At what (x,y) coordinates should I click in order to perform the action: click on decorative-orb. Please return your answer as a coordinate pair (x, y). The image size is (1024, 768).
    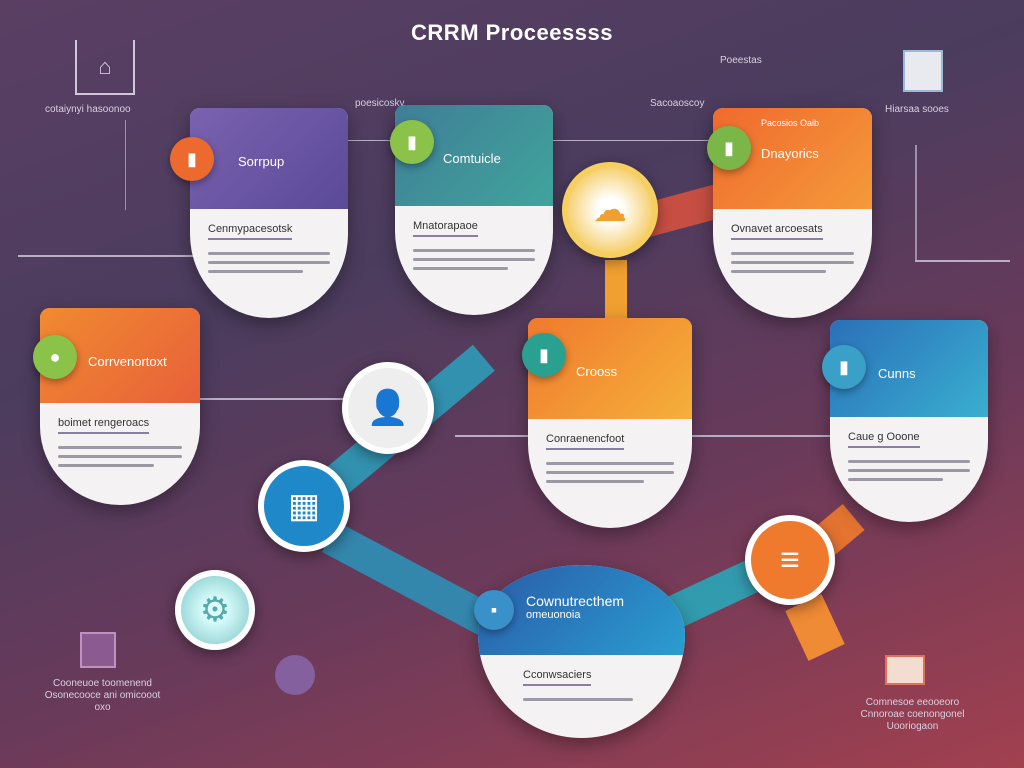
    Looking at the image, I should click on (295, 675).